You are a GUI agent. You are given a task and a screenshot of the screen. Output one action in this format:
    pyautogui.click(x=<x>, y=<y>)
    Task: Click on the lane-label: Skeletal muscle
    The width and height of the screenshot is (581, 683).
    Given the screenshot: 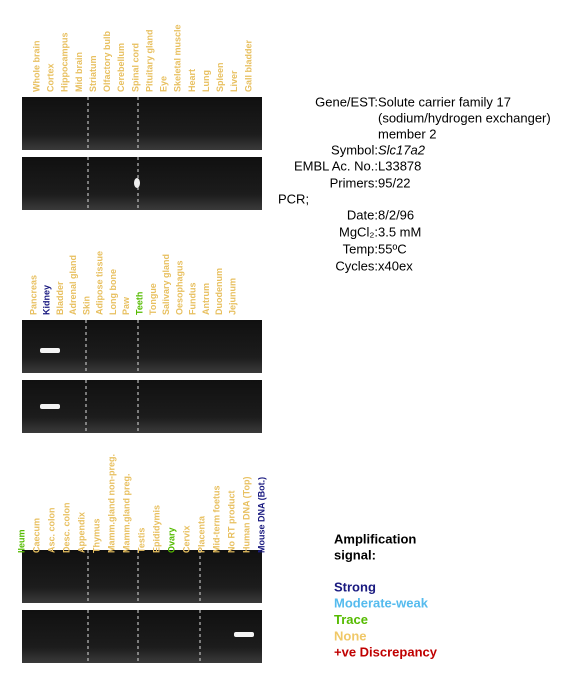 What is the action you would take?
    pyautogui.click(x=178, y=58)
    